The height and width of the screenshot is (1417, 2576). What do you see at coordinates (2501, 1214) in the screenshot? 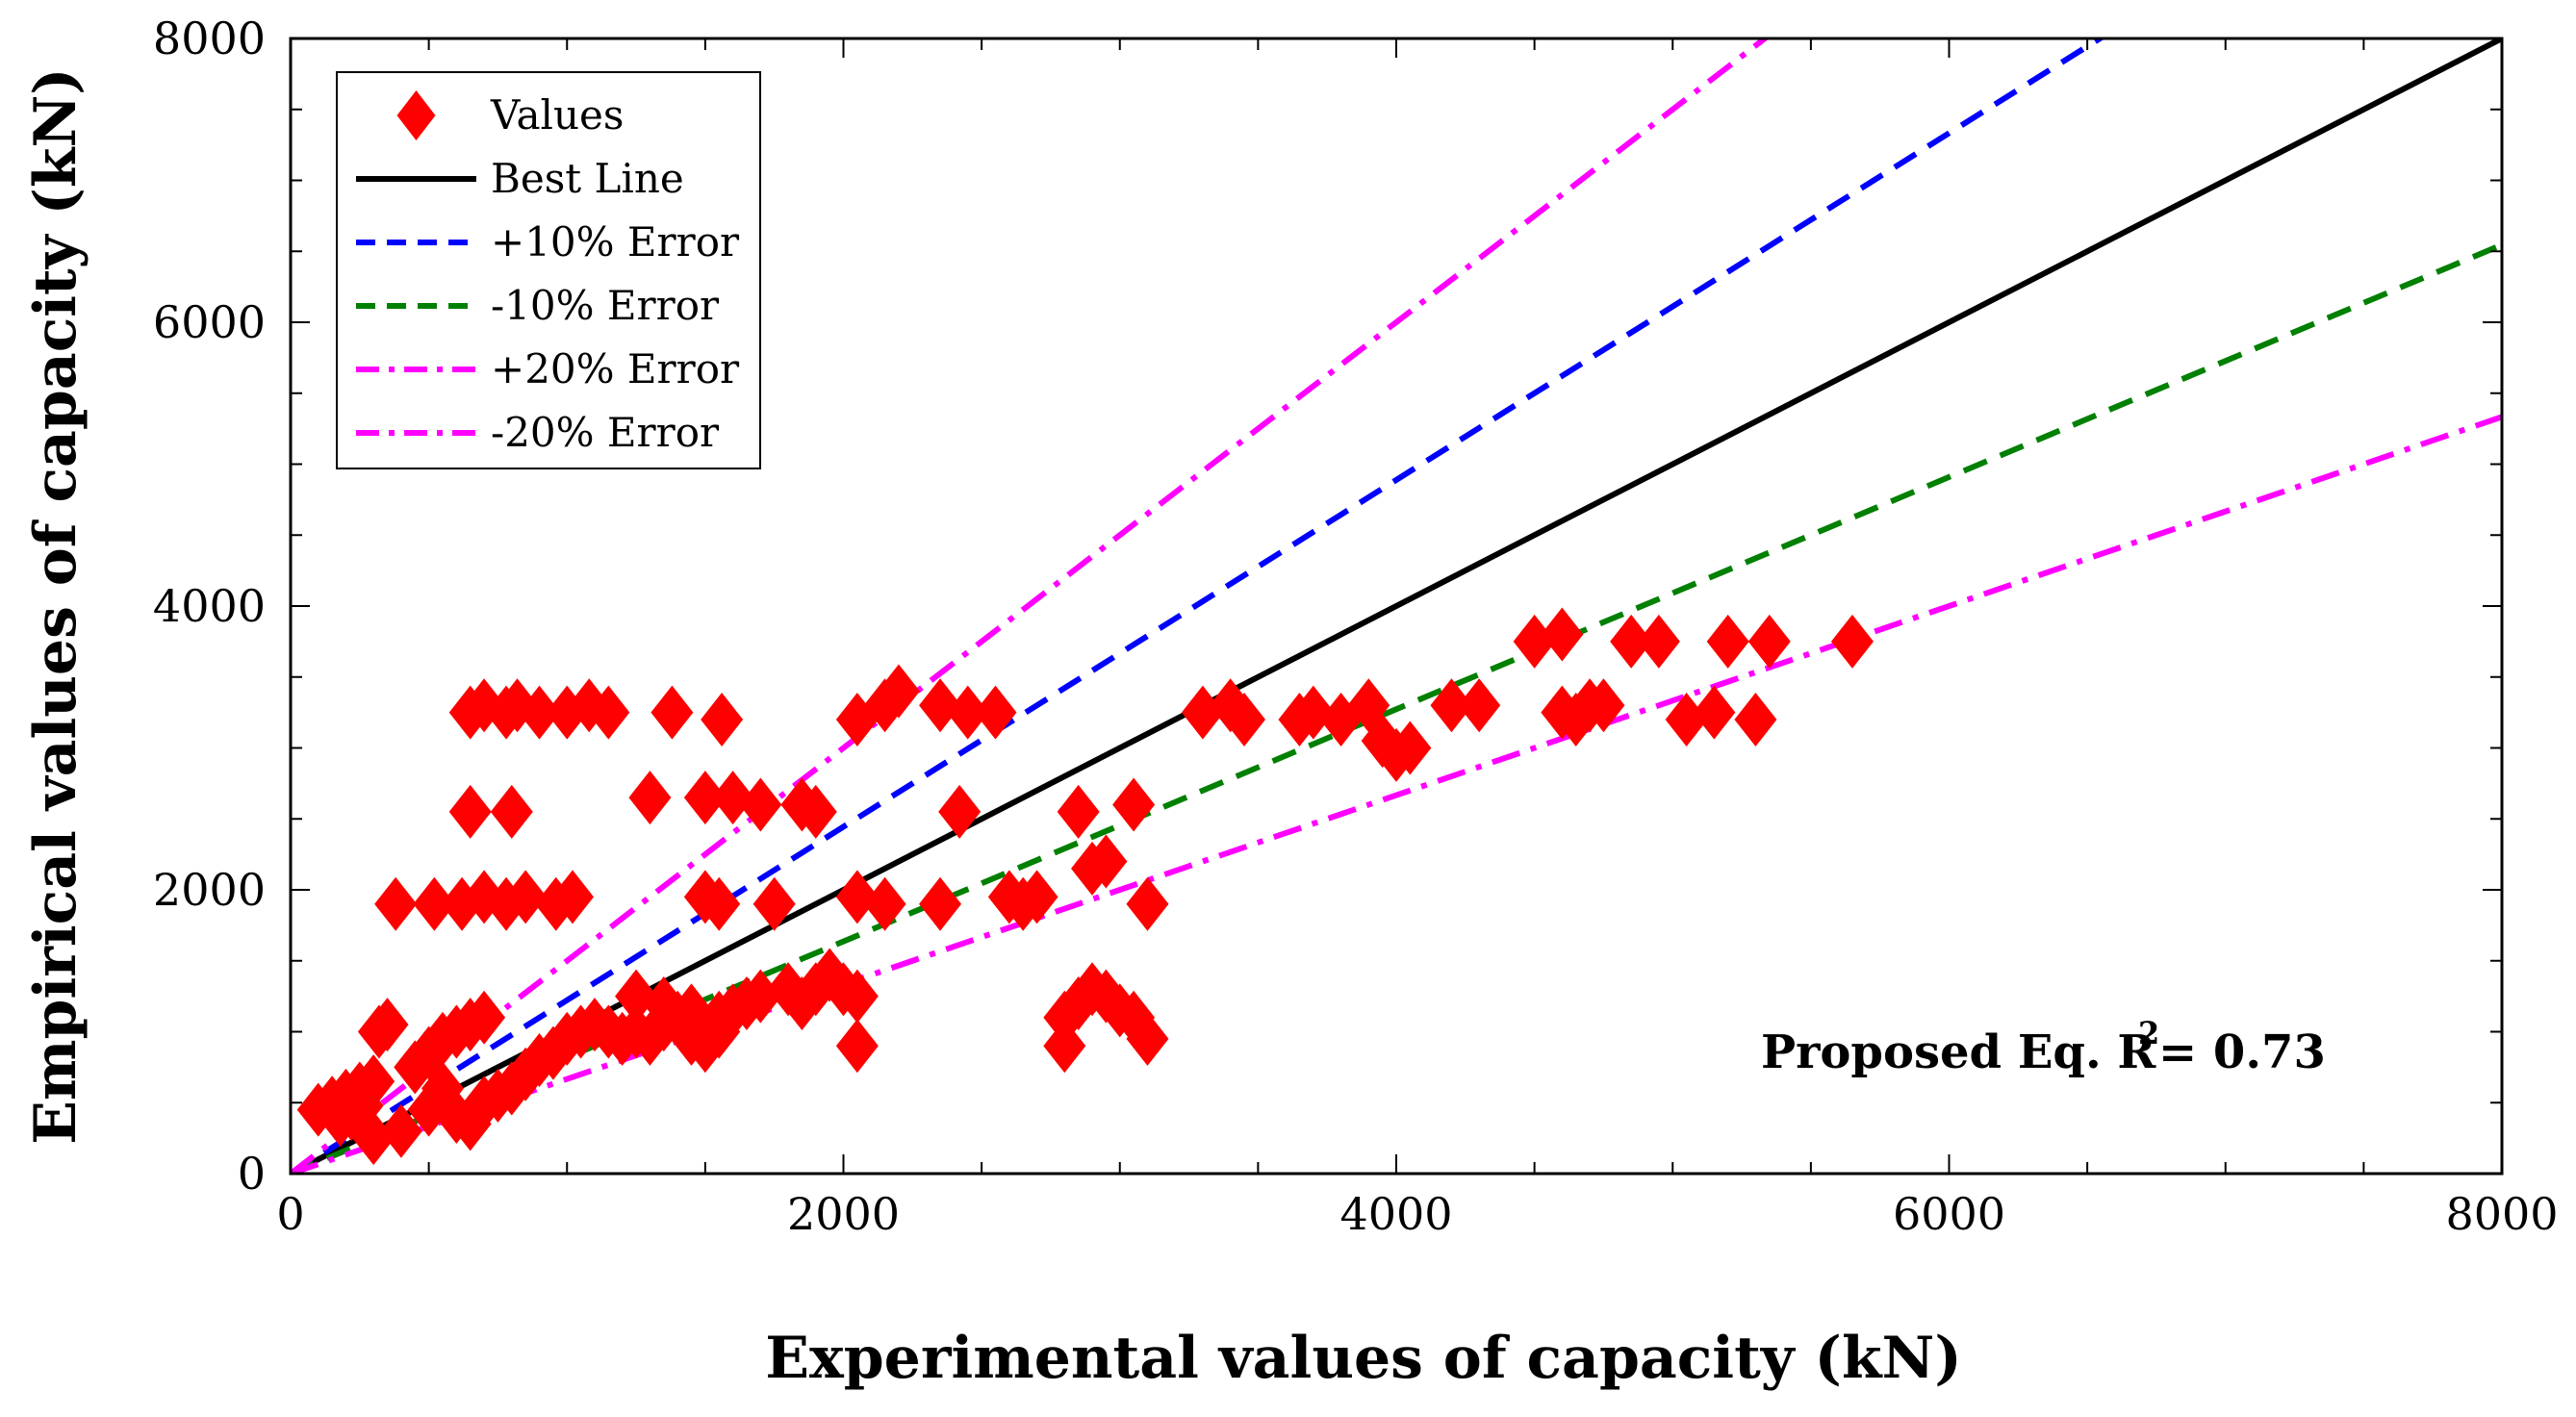
I see `x-tick-label: 8000` at bounding box center [2501, 1214].